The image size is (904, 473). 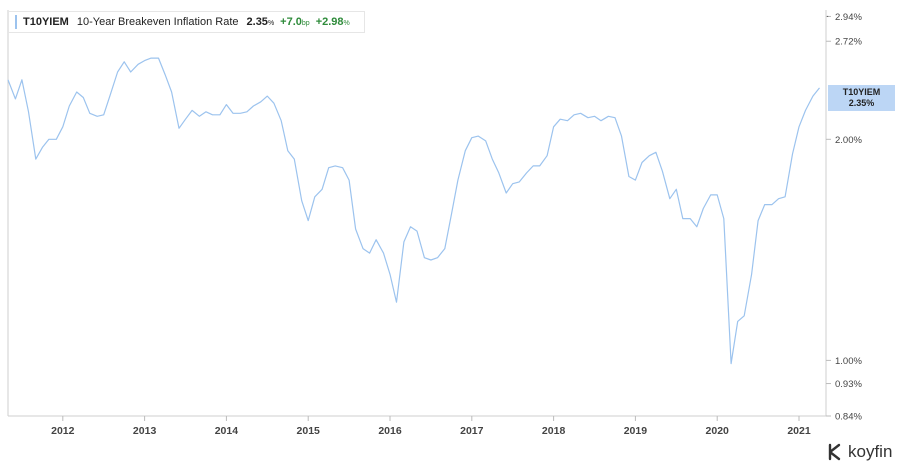 What do you see at coordinates (431, 426) in the screenshot?
I see `x-axis: 2012 2013 2014 2015 2016 2017 2018 2019 2020 2021` at bounding box center [431, 426].